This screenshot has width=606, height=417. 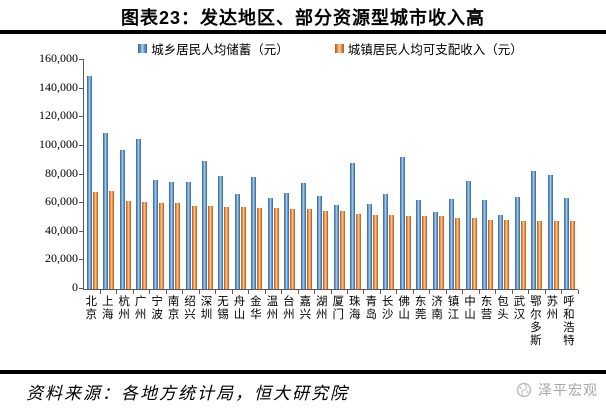 I want to click on x-label-char: 北, so click(x=91, y=302).